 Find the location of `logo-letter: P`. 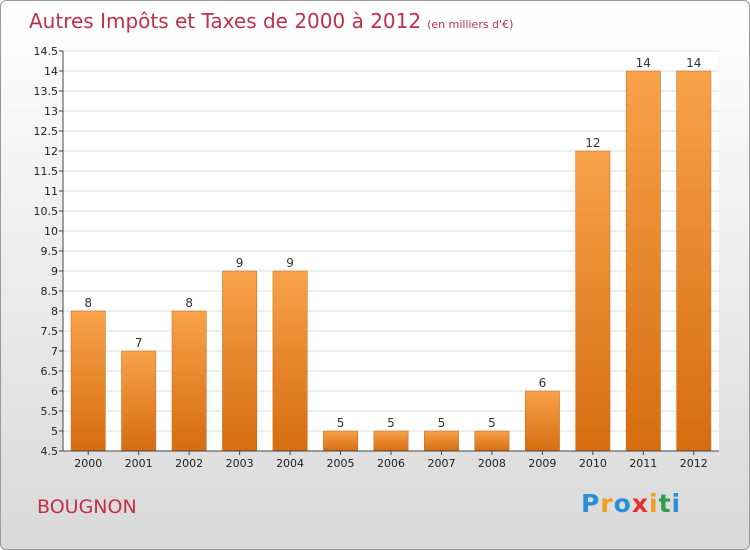

logo-letter: P is located at coordinates (591, 503).